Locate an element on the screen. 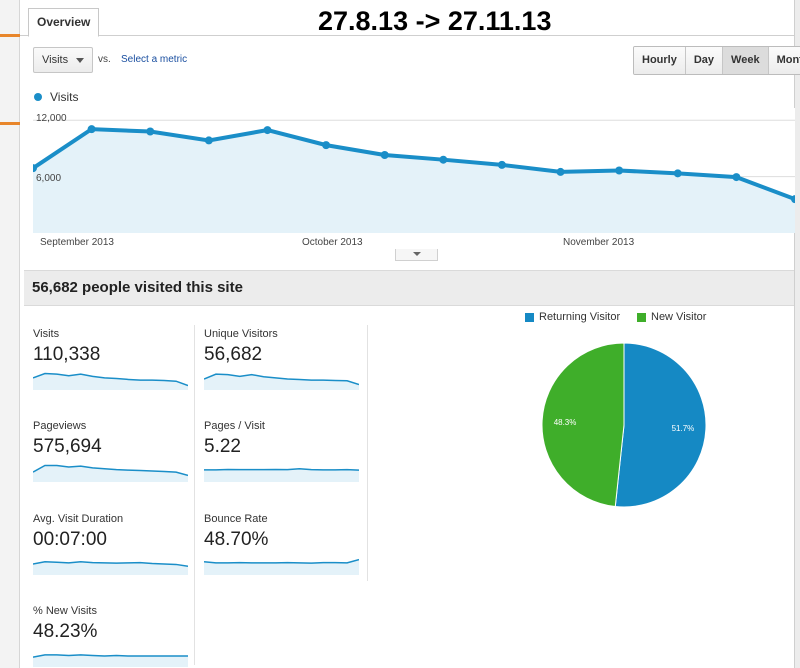 Image resolution: width=800 pixels, height=668 pixels. x-tick-label: September 2013 is located at coordinates (77, 242).